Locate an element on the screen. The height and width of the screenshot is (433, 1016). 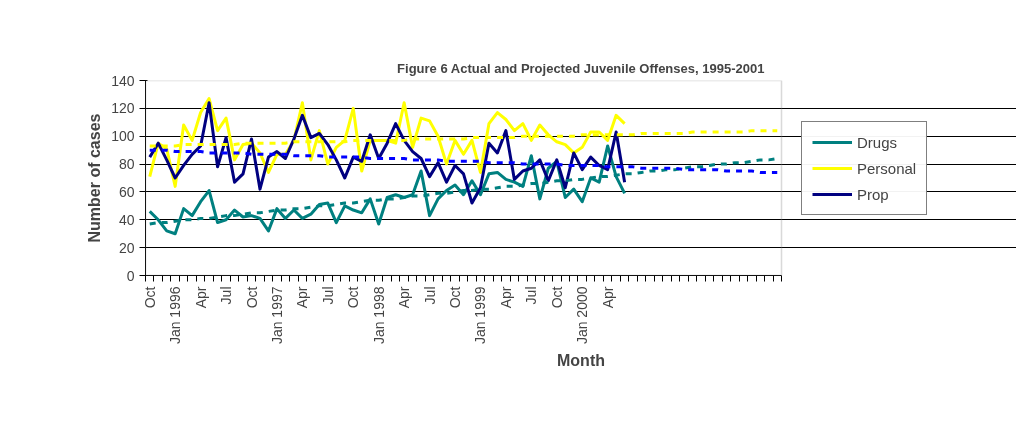
y-tick-label: 80 is located at coordinates (126, 164).